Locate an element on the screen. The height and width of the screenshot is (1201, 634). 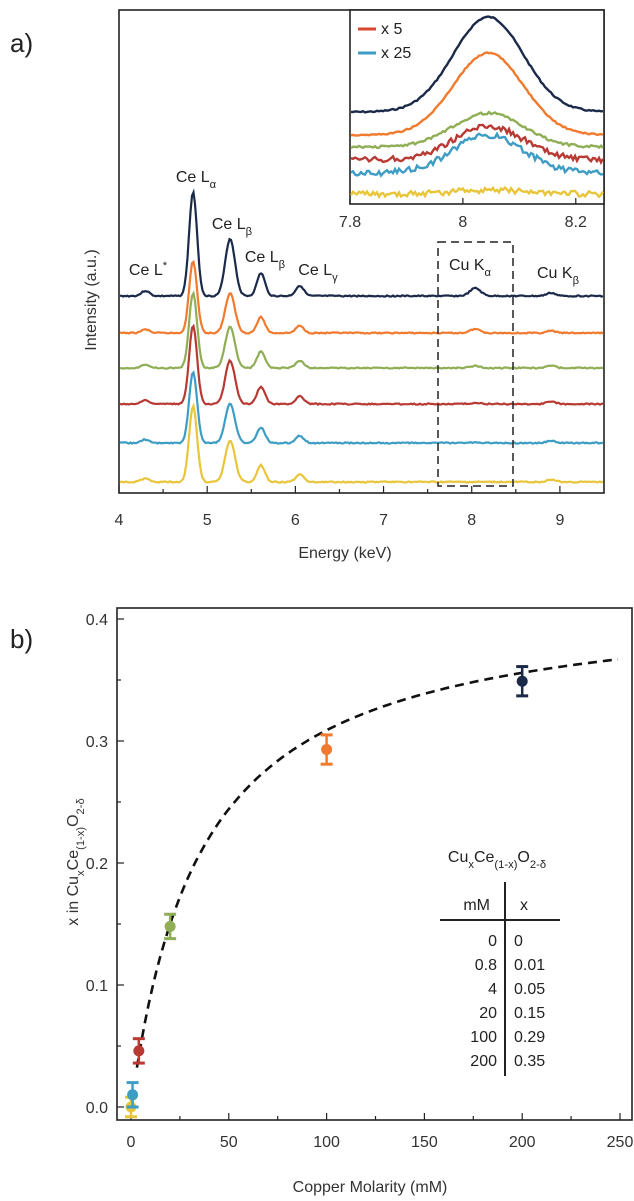
table-cell-x: 0 is located at coordinates (518, 941).